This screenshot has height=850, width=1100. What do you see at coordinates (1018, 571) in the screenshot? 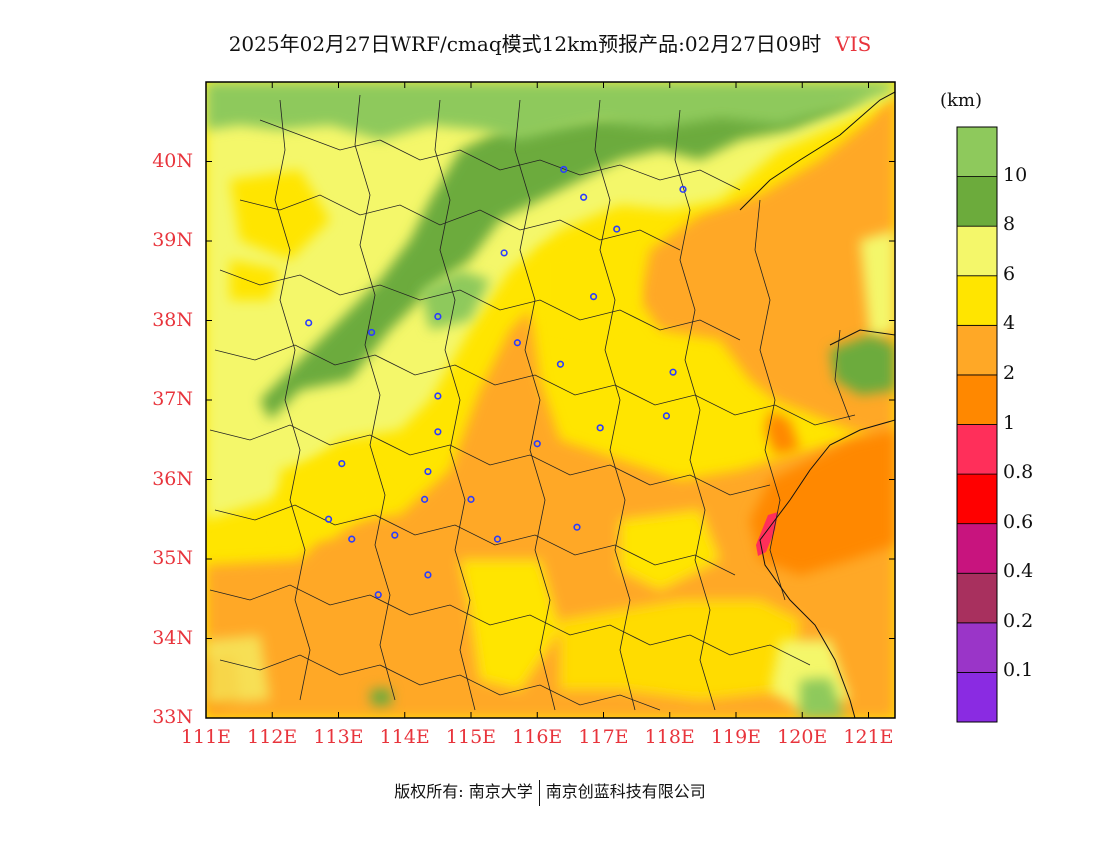
I see `color-bar-label: 0.4` at bounding box center [1018, 571].